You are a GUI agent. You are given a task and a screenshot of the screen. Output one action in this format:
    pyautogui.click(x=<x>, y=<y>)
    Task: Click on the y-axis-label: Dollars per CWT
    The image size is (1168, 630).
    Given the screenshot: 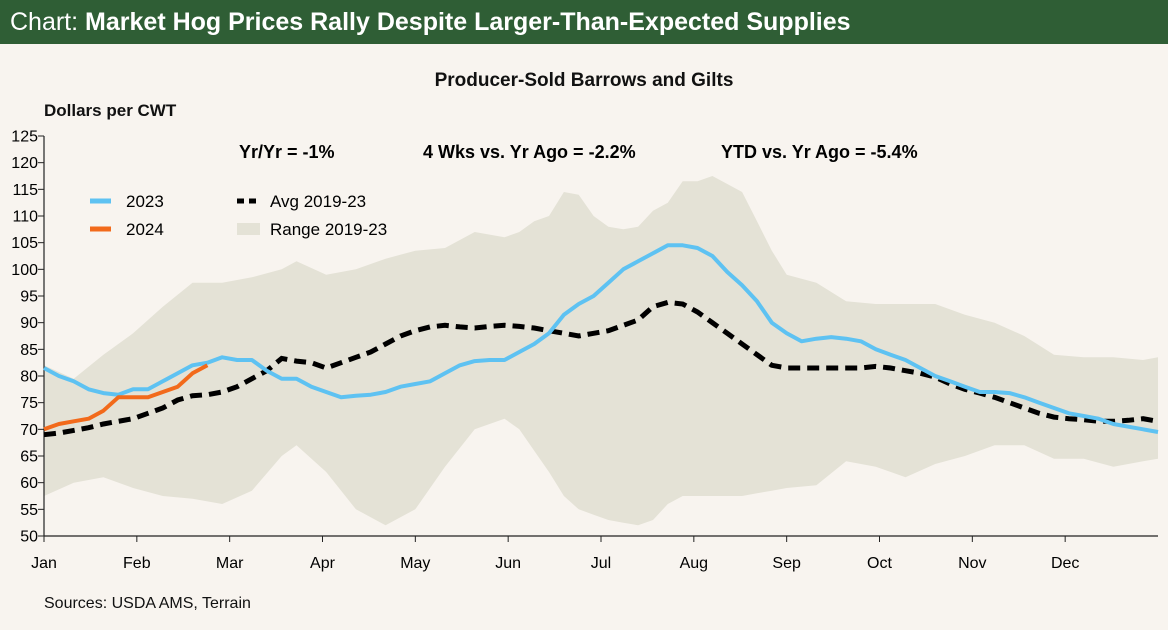 What is the action you would take?
    pyautogui.click(x=110, y=110)
    